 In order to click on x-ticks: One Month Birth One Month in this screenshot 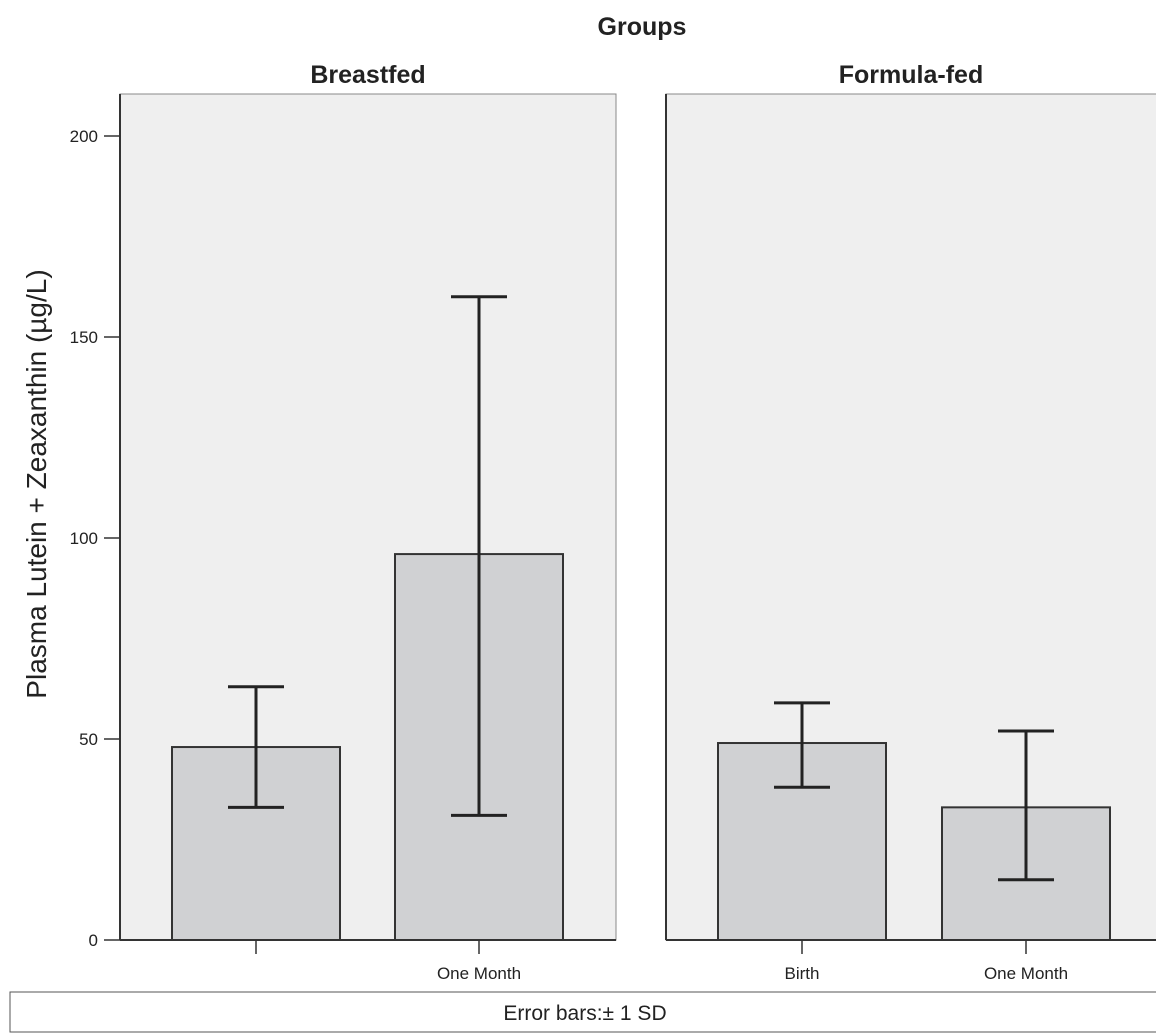, I will do `click(661, 961)`.